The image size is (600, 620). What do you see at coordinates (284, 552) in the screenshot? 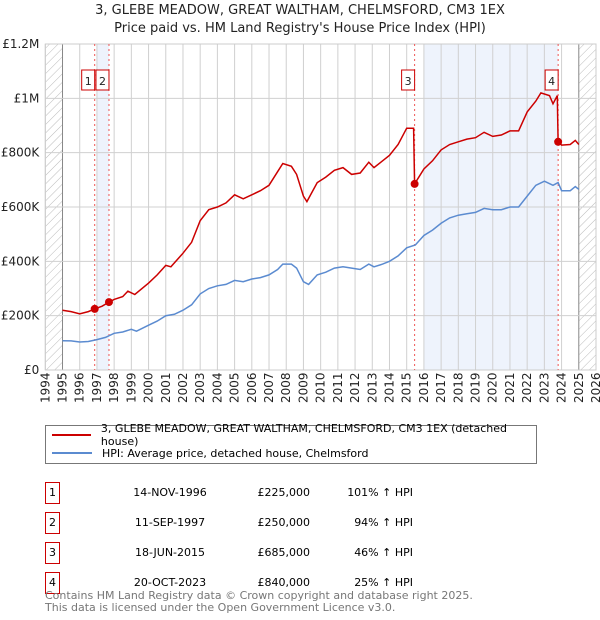
I see `sale-price: £685,000` at bounding box center [284, 552].